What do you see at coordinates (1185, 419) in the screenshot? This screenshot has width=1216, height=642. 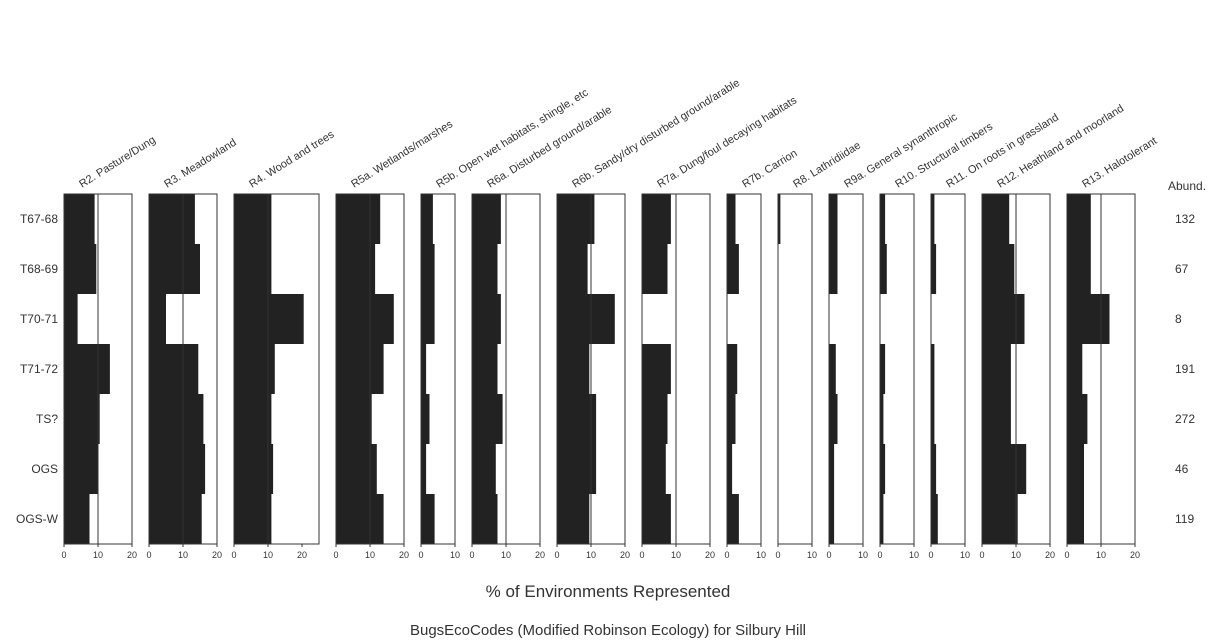 I see `abundance-value: 272` at bounding box center [1185, 419].